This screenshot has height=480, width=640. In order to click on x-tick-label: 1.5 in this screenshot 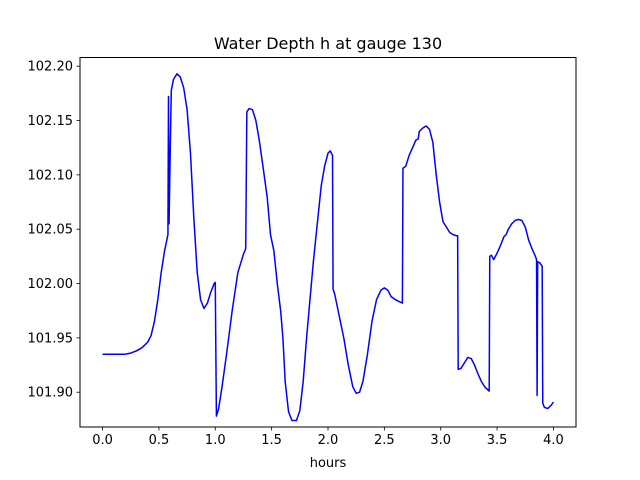, I will do `click(271, 440)`.